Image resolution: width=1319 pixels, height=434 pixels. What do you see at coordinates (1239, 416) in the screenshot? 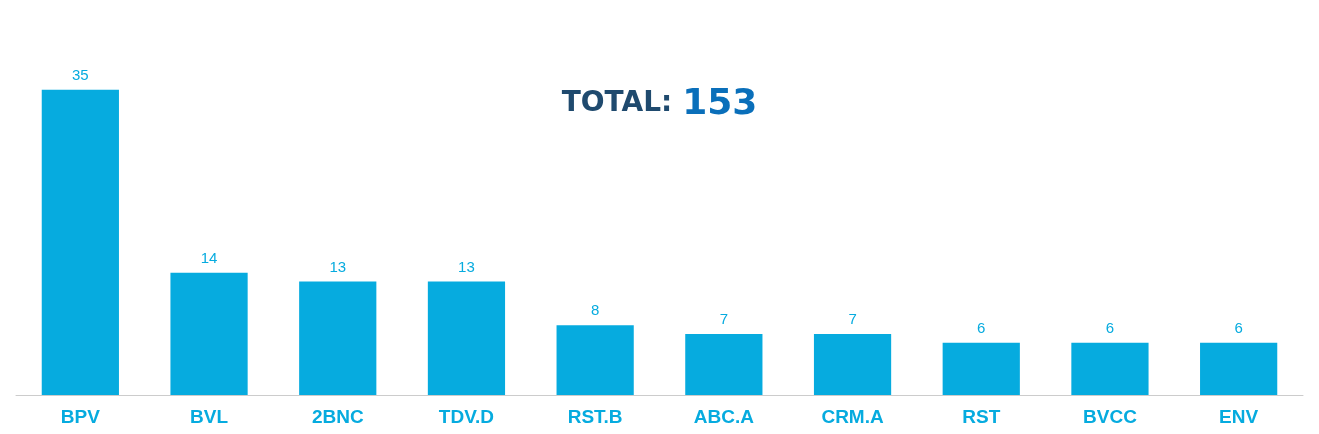
I see `x-tick-label: ENV` at bounding box center [1239, 416].